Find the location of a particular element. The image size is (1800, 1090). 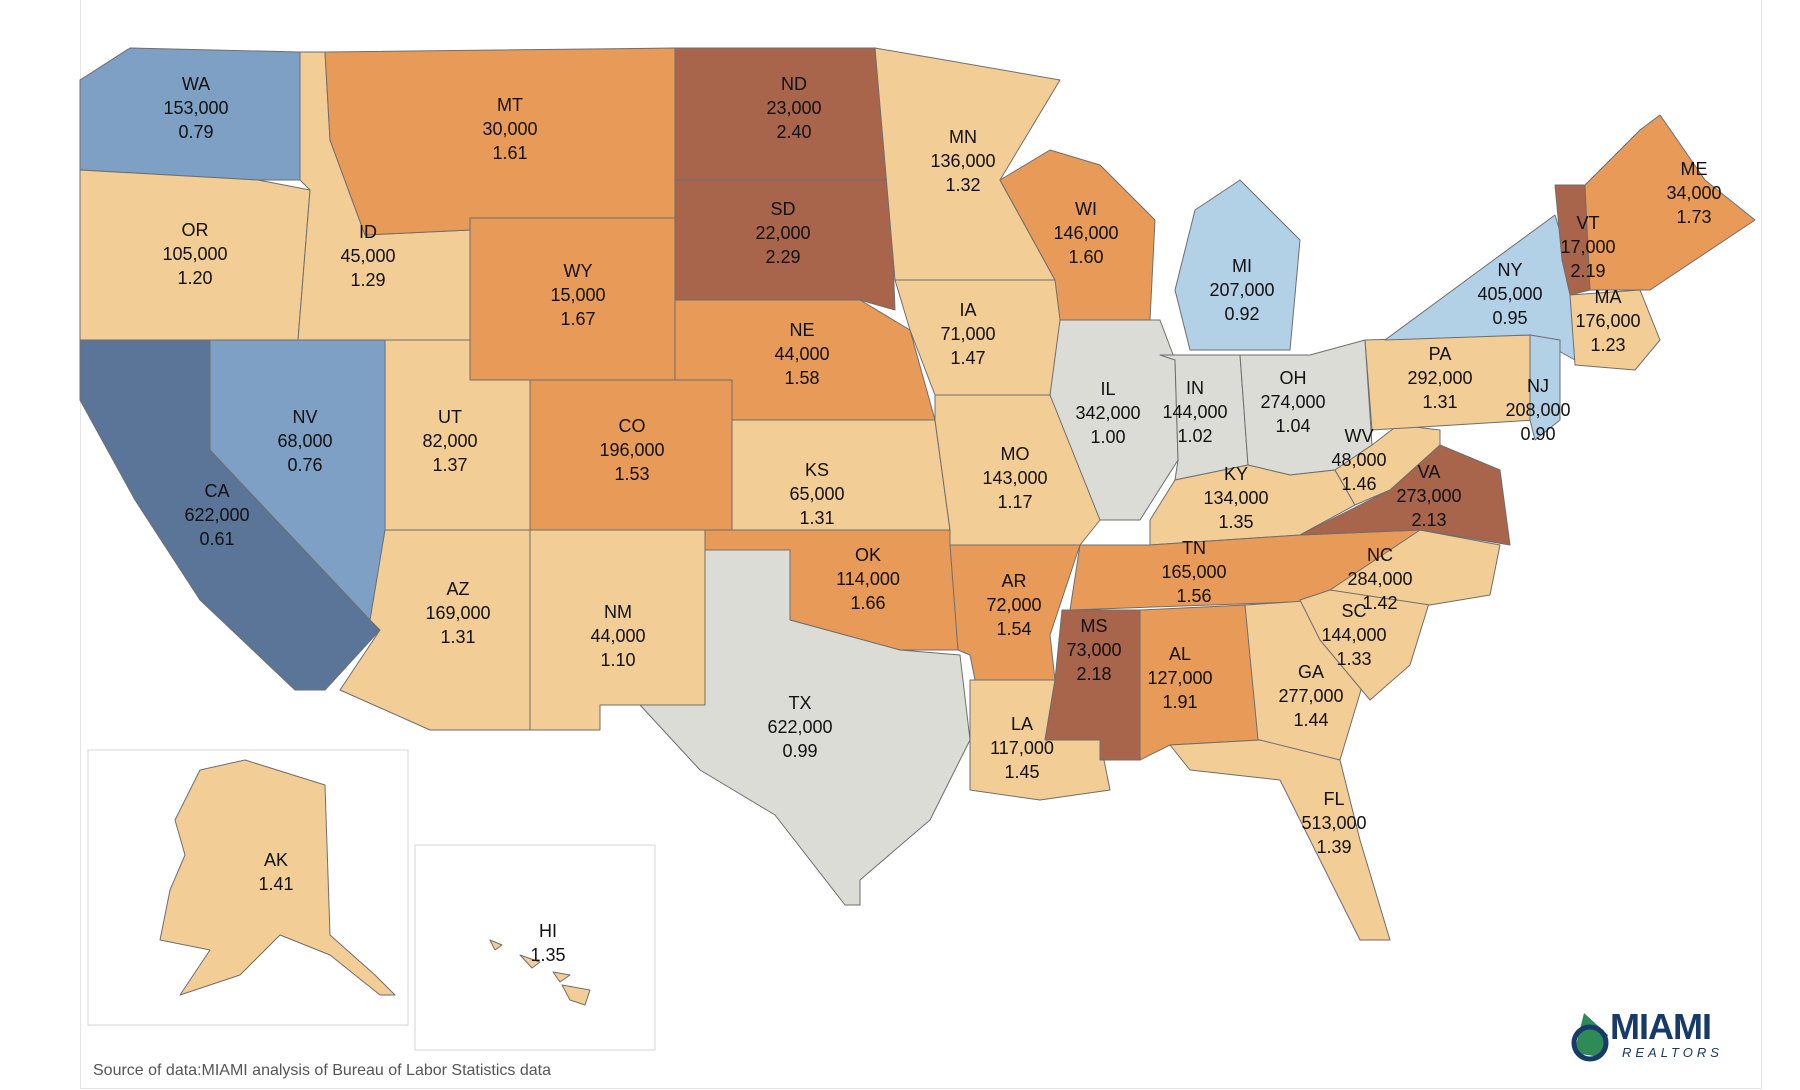

state-AK is located at coordinates (277, 877).